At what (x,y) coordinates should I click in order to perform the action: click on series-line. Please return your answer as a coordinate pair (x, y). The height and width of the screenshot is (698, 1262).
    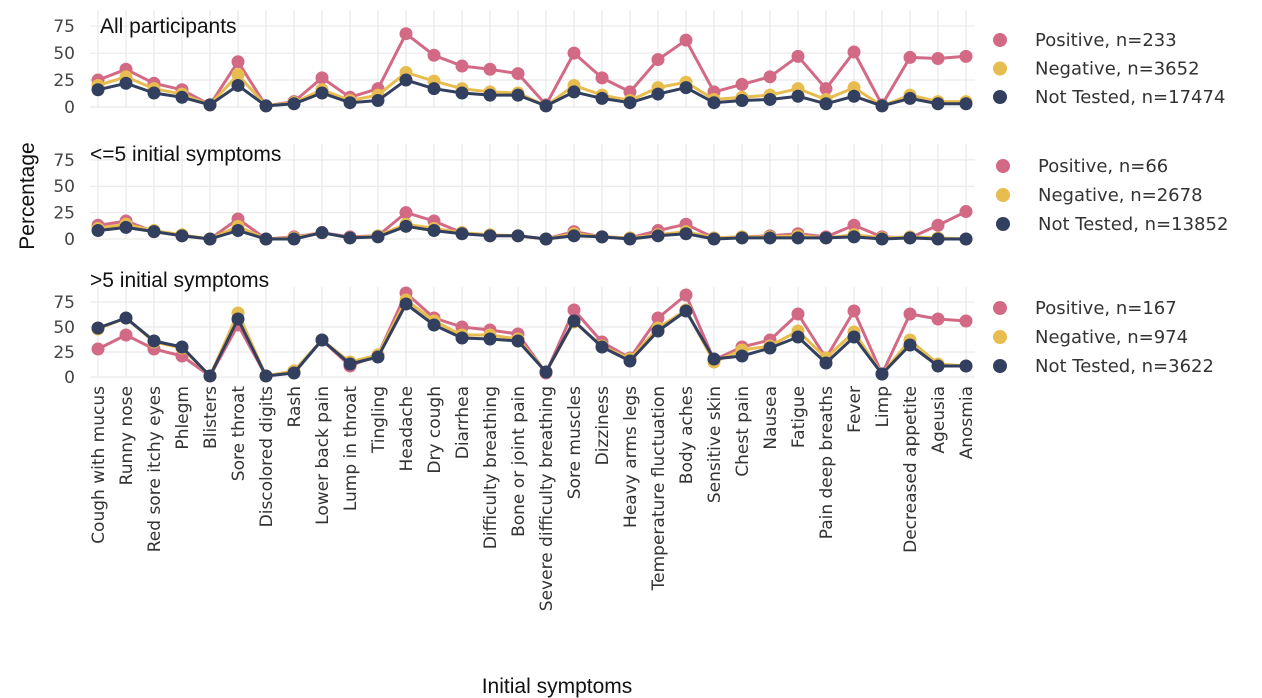
    Looking at the image, I should click on (532, 70).